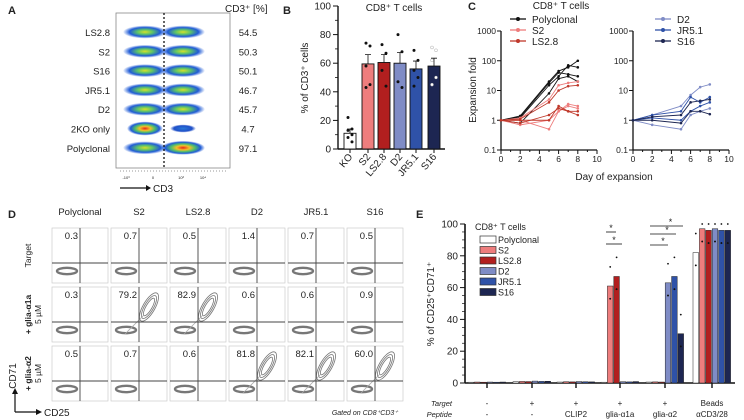 This screenshot has height=420, width=744. I want to click on x-tick-label: S16, so click(429, 162).